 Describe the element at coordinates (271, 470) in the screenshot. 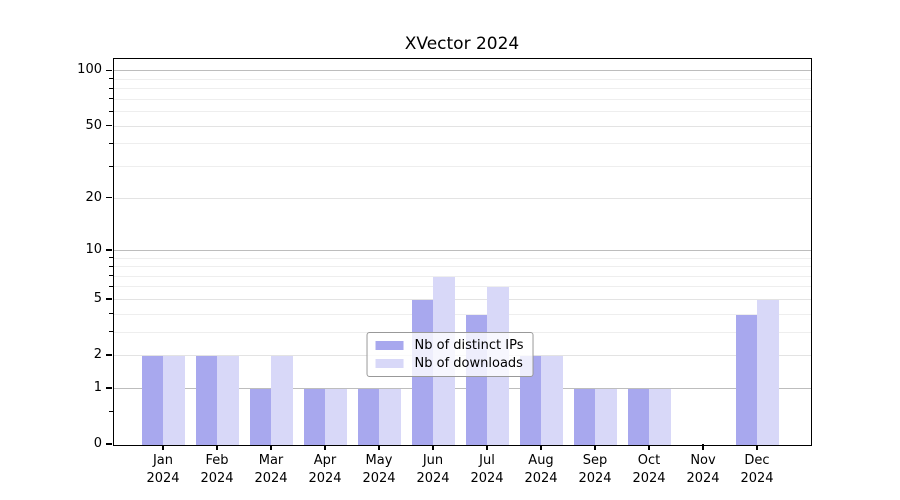

I see `x-tick-label: Mar 2024` at that location.